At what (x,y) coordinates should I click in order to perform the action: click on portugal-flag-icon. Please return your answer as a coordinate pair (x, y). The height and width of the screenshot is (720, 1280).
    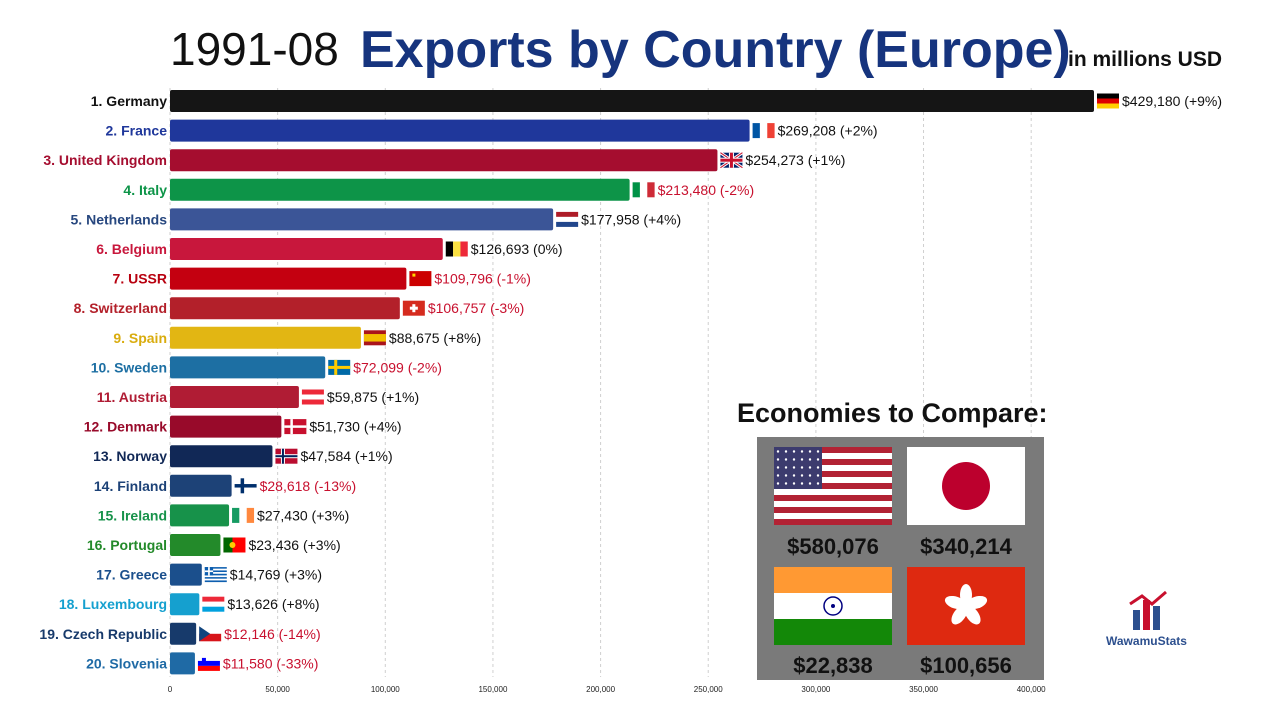
    Looking at the image, I should click on (234, 545).